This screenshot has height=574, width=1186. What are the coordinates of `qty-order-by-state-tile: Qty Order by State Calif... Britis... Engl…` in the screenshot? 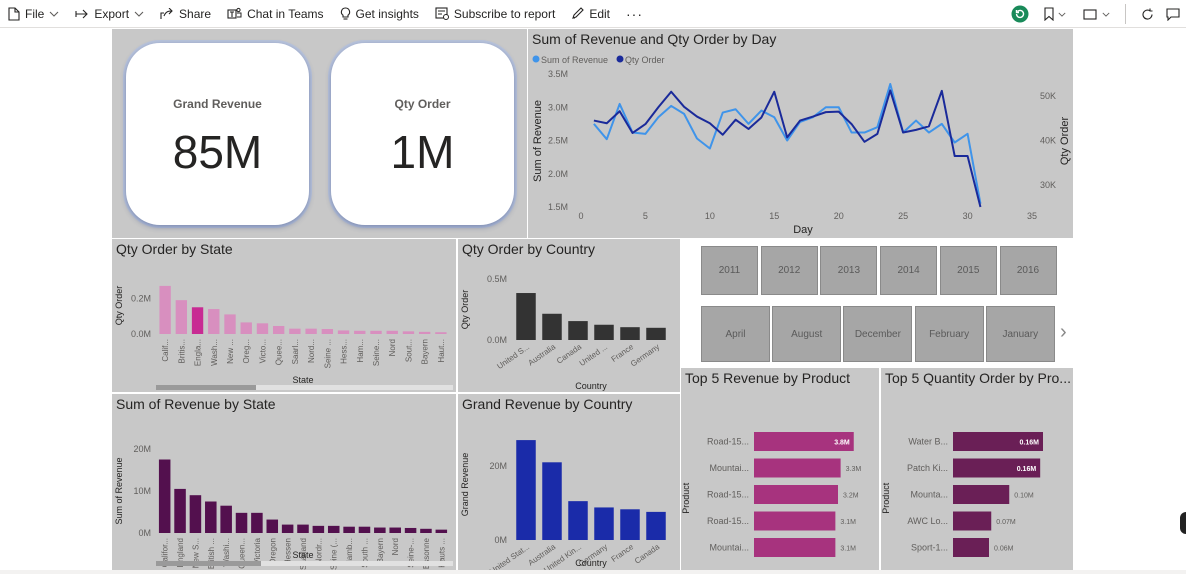 It's located at (284, 315).